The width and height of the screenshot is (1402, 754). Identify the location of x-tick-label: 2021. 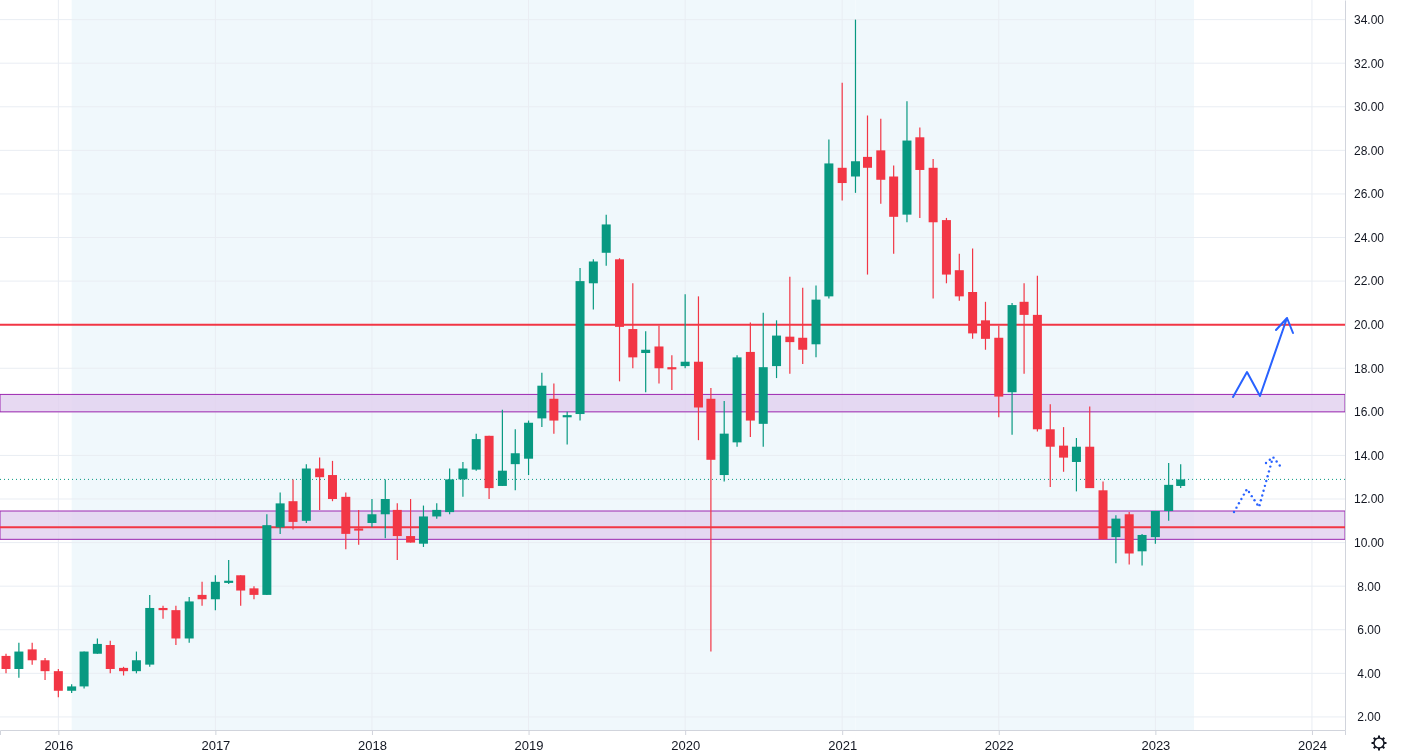
(843, 745).